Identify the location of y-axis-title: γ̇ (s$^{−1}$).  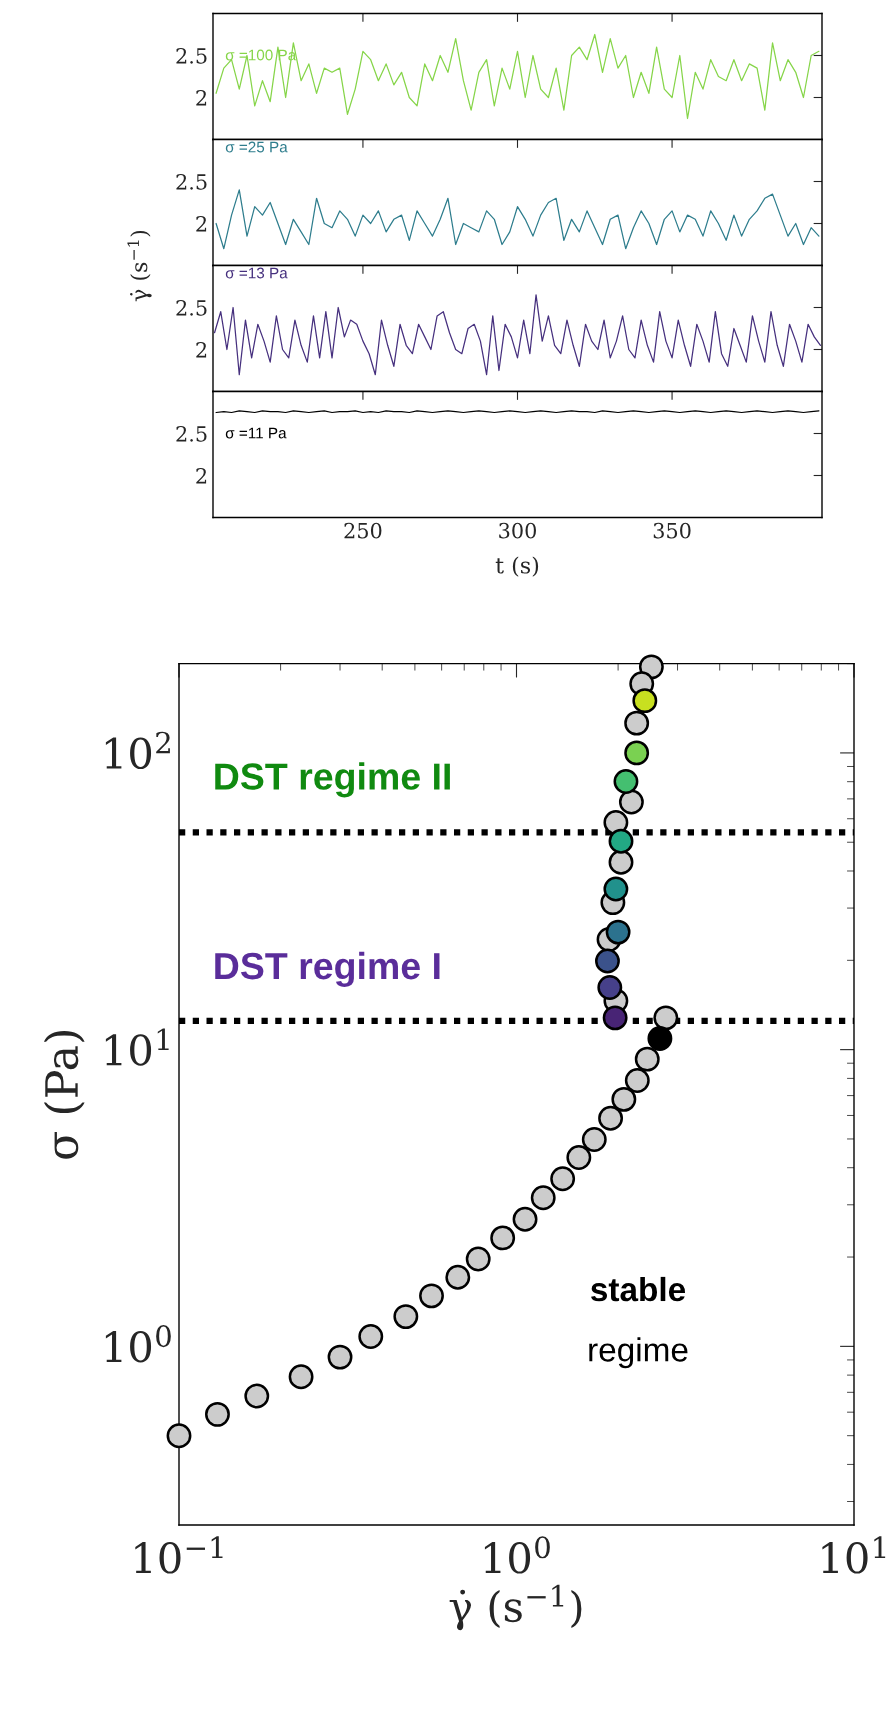
(139, 266).